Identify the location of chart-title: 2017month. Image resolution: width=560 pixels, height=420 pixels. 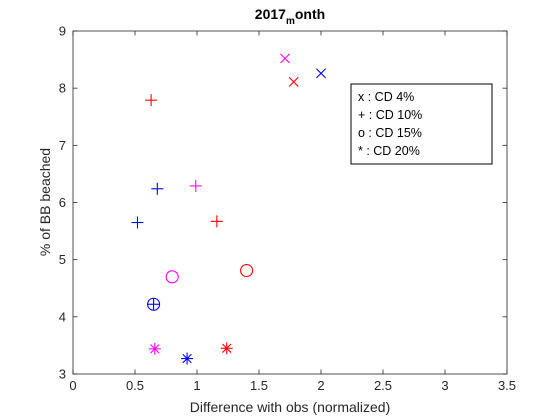
(290, 16).